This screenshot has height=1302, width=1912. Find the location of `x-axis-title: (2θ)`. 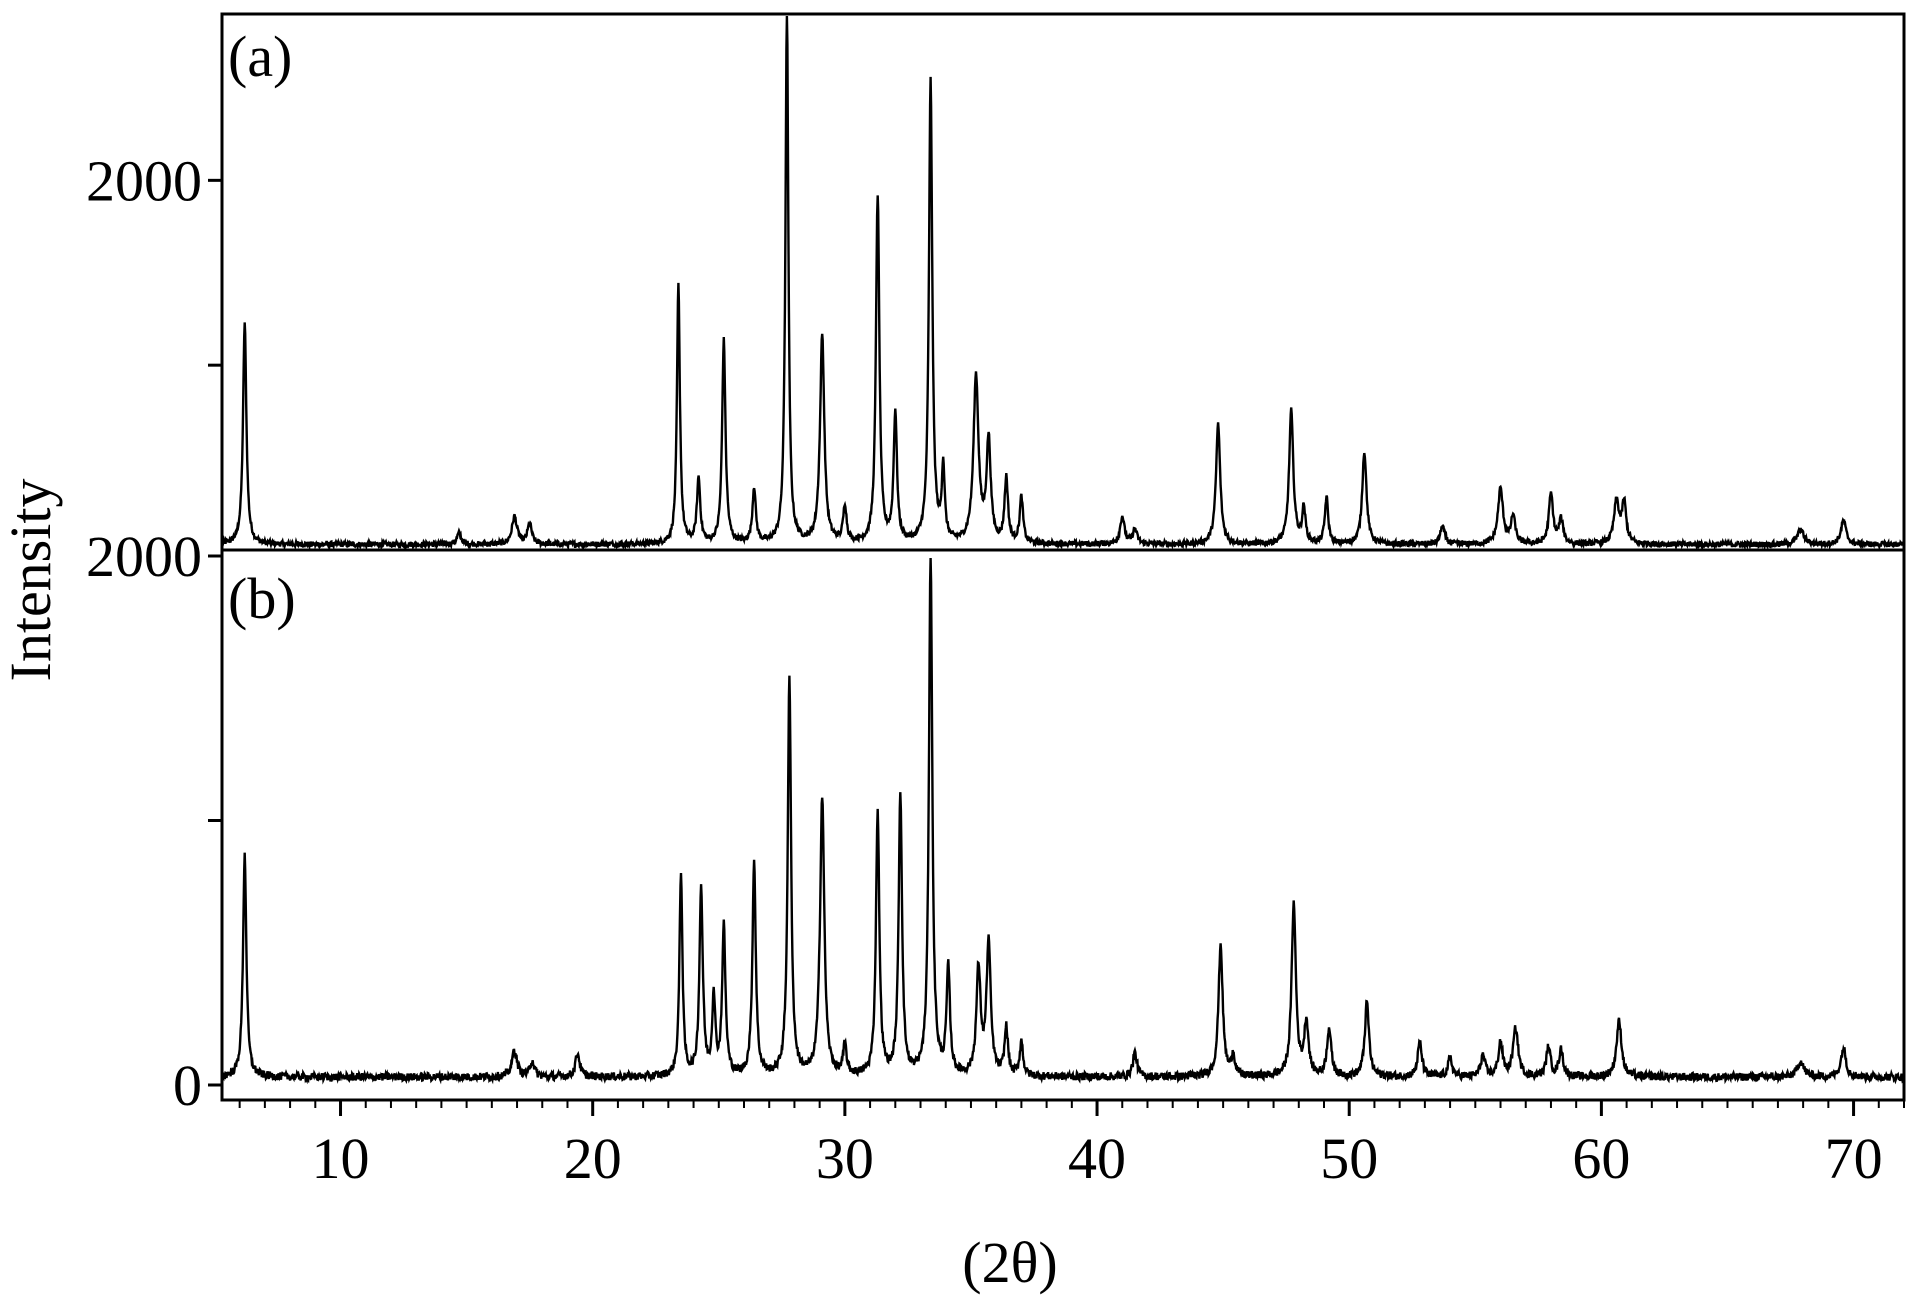

x-axis-title: (2θ) is located at coordinates (1009, 1262).